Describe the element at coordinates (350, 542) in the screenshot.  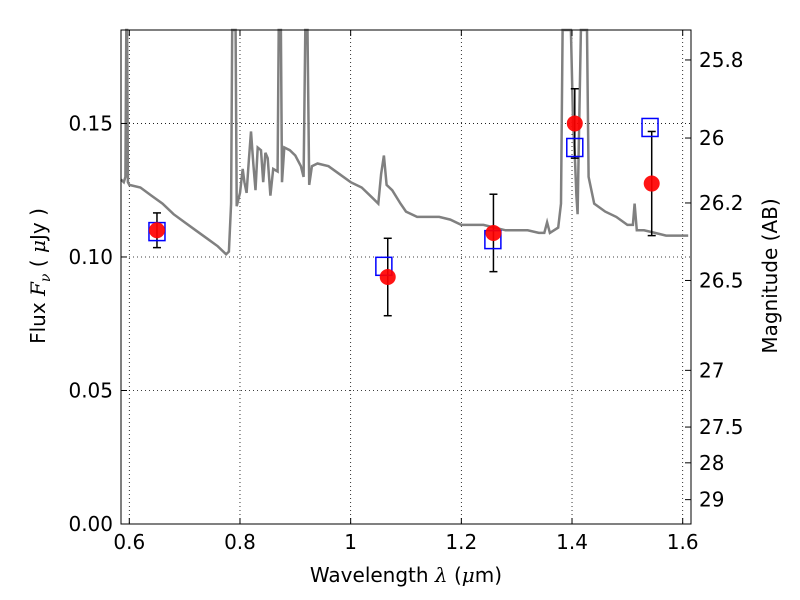
I see `x-tick-label: 1` at that location.